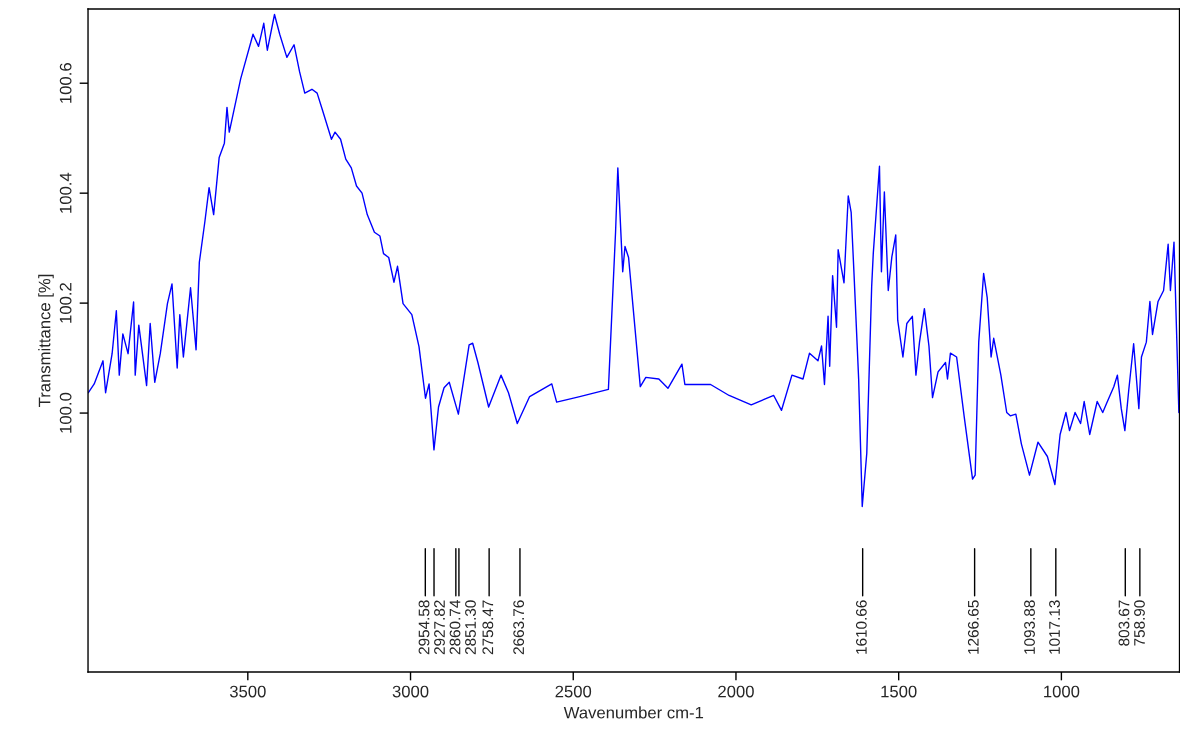 The height and width of the screenshot is (750, 1180). What do you see at coordinates (65, 303) in the screenshot?
I see `y-tick-label: 100.2` at bounding box center [65, 303].